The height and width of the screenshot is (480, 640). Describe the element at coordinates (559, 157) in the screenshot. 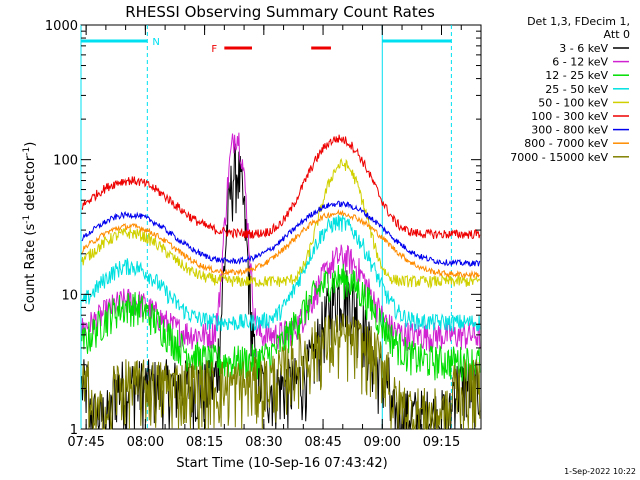

I see `legend-label-8: 7000 - 15000 keV` at that location.